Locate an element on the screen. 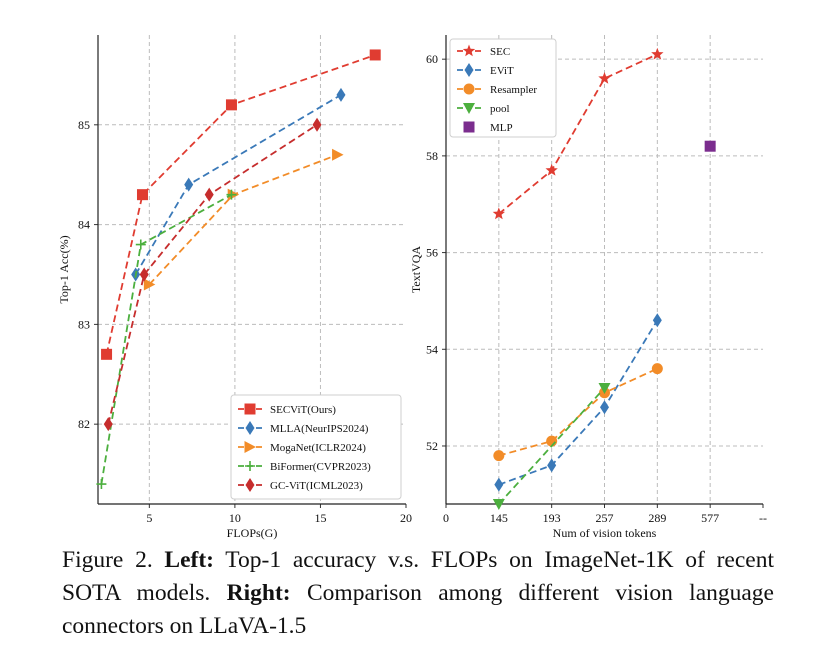 Image resolution: width=828 pixels, height=672 pixels. right-y-tick-label: 54 is located at coordinates (432, 349).